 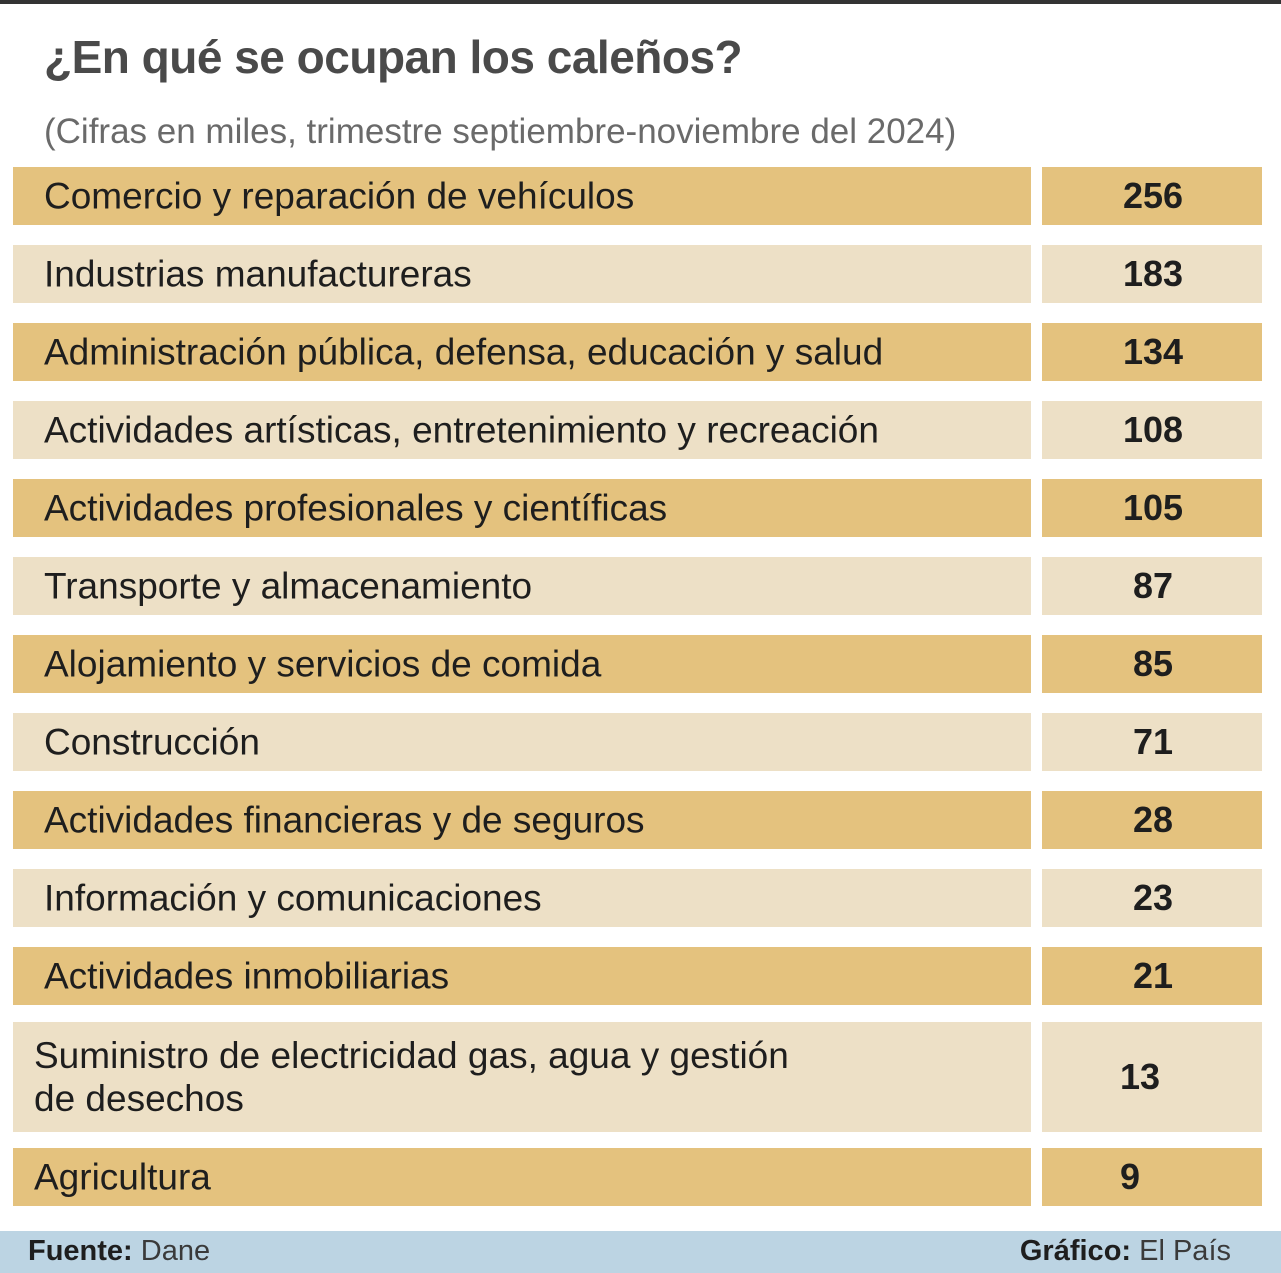 I want to click on value-cell: 21, so click(x=1152, y=976).